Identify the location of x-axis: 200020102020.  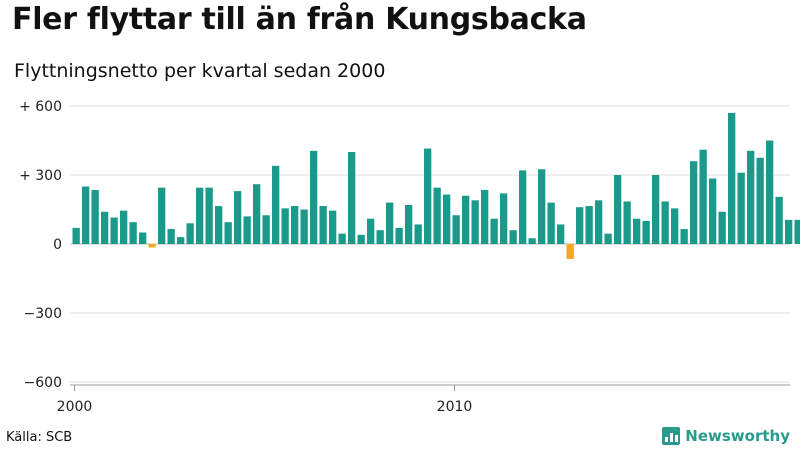
(423, 399).